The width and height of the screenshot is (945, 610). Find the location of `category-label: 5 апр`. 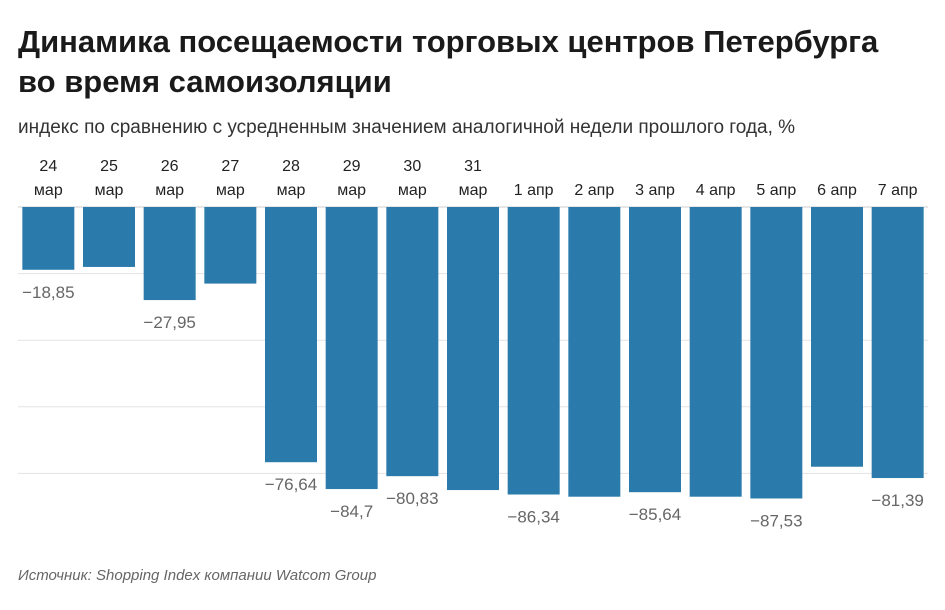

category-label: 5 апр is located at coordinates (776, 190).